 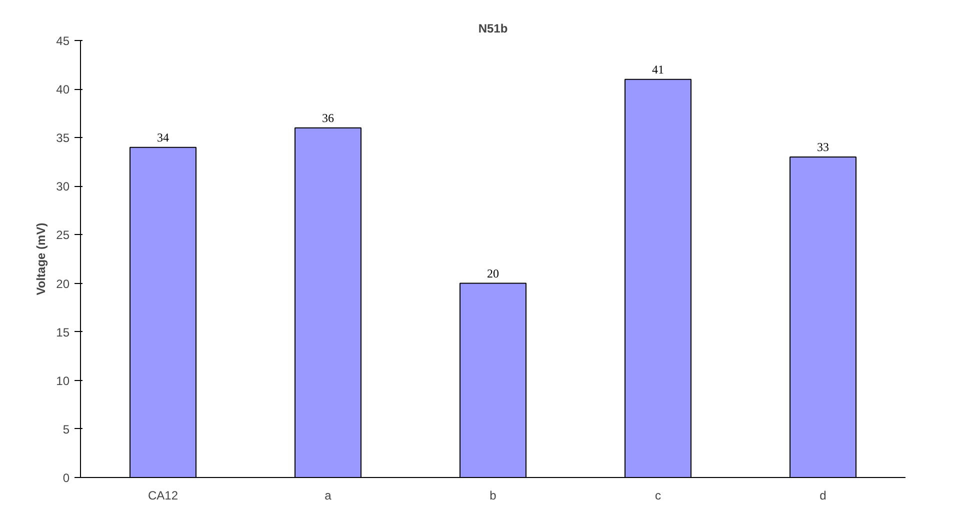 What do you see at coordinates (493, 495) in the screenshot?
I see `x-tick-label: b` at bounding box center [493, 495].